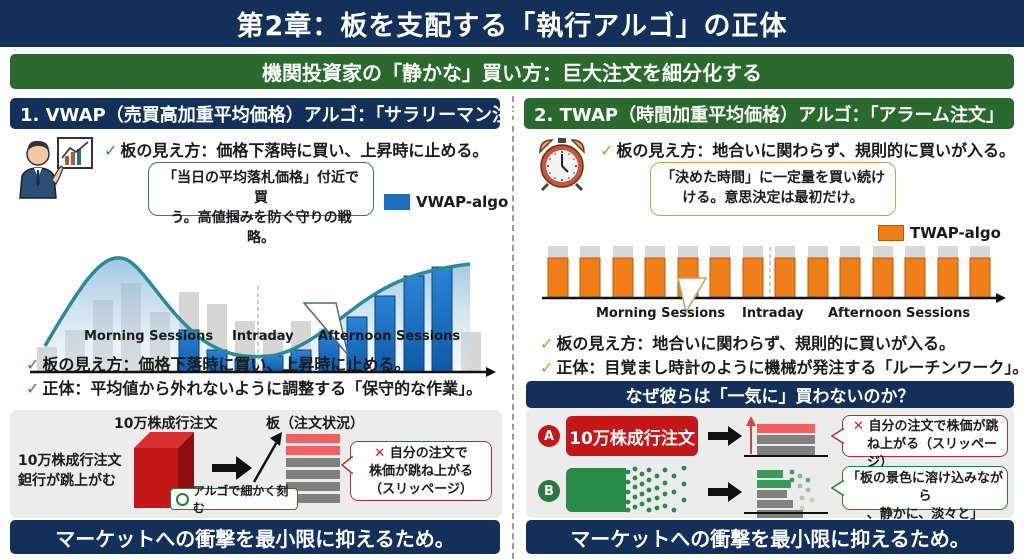 The image size is (1024, 559). I want to click on side-label-1: 10万株成行注文, so click(70, 461).